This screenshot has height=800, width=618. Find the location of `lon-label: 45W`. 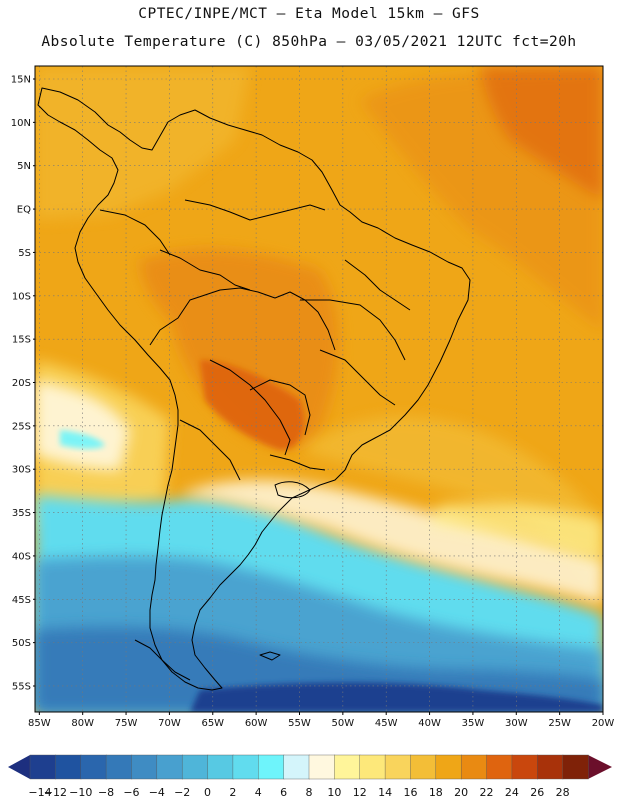

lon-label: 45W is located at coordinates (386, 723).